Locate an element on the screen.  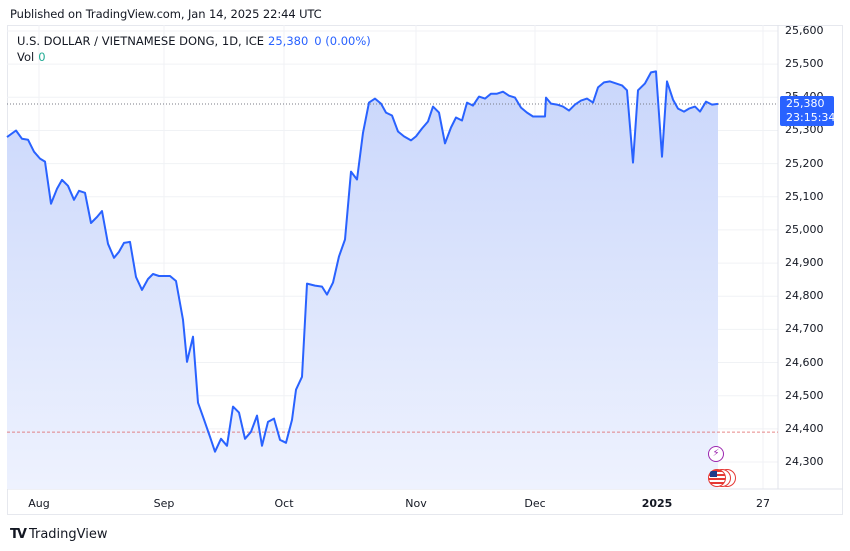
time-axis-label: Sep is located at coordinates (164, 503).